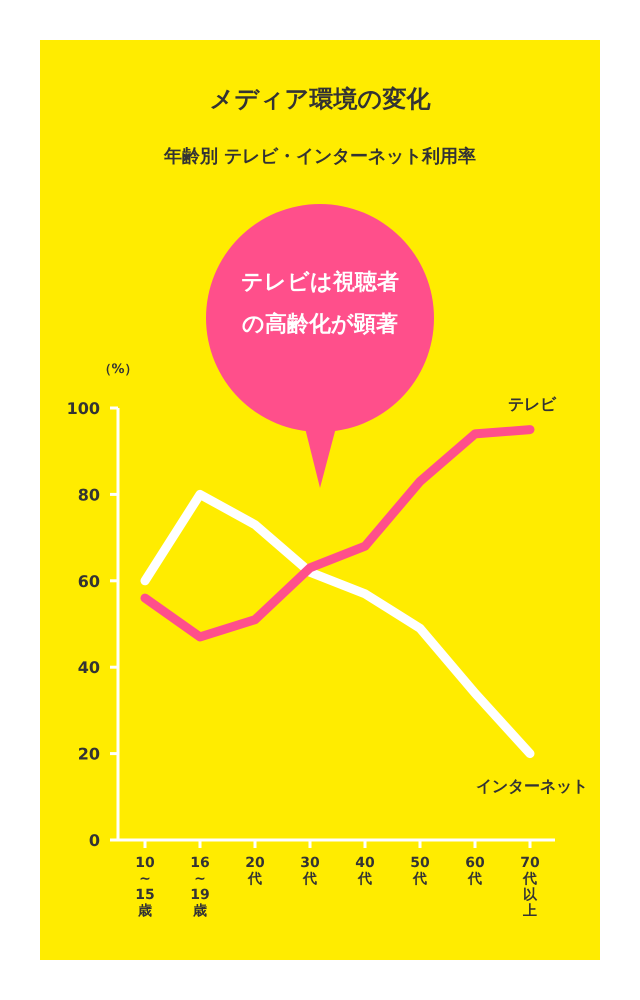 This screenshot has height=1000, width=640. What do you see at coordinates (145, 887) in the screenshot?
I see `x-tick-label: 10~15歳` at bounding box center [145, 887].